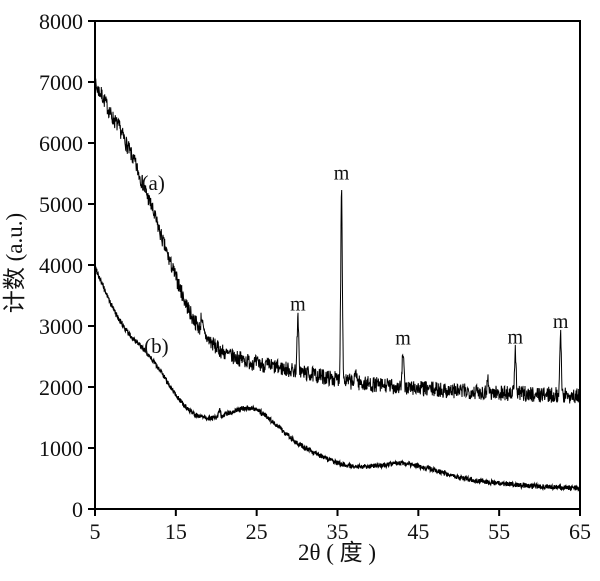 The width and height of the screenshot is (600, 581). I want to click on y-tick-label: 6000, so click(61, 143).